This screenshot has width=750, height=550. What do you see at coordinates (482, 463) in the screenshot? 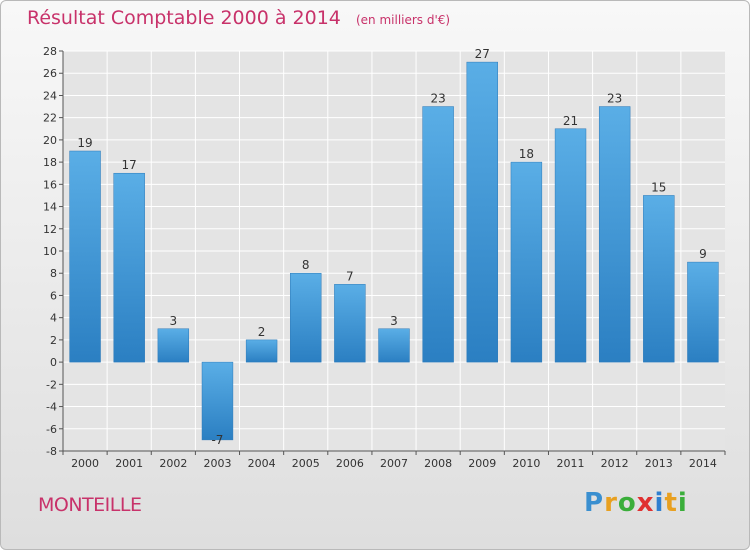
I see `x-tick-label-2009: 2009` at bounding box center [482, 463].